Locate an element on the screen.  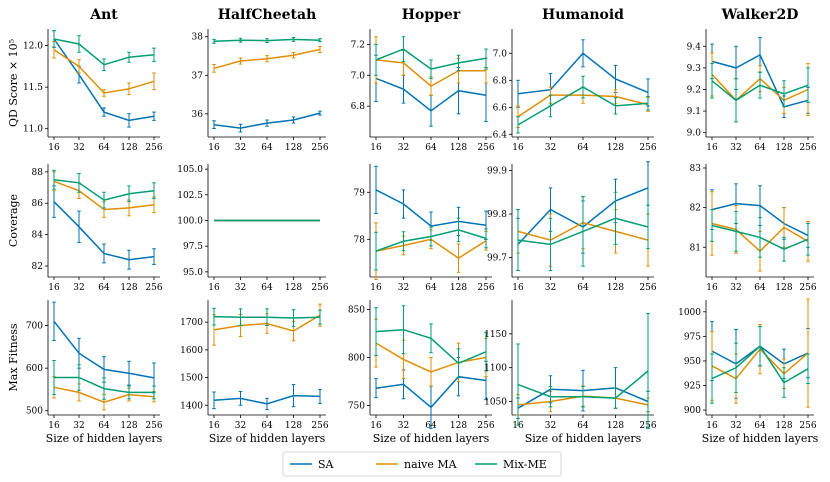
legend-label-mix-me: Mix-ME is located at coordinates (525, 464).